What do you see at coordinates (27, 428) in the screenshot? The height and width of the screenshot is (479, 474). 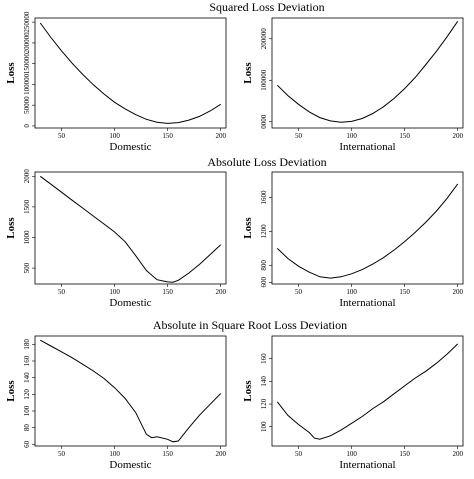 I see `y-tick-label: 80` at bounding box center [27, 428].